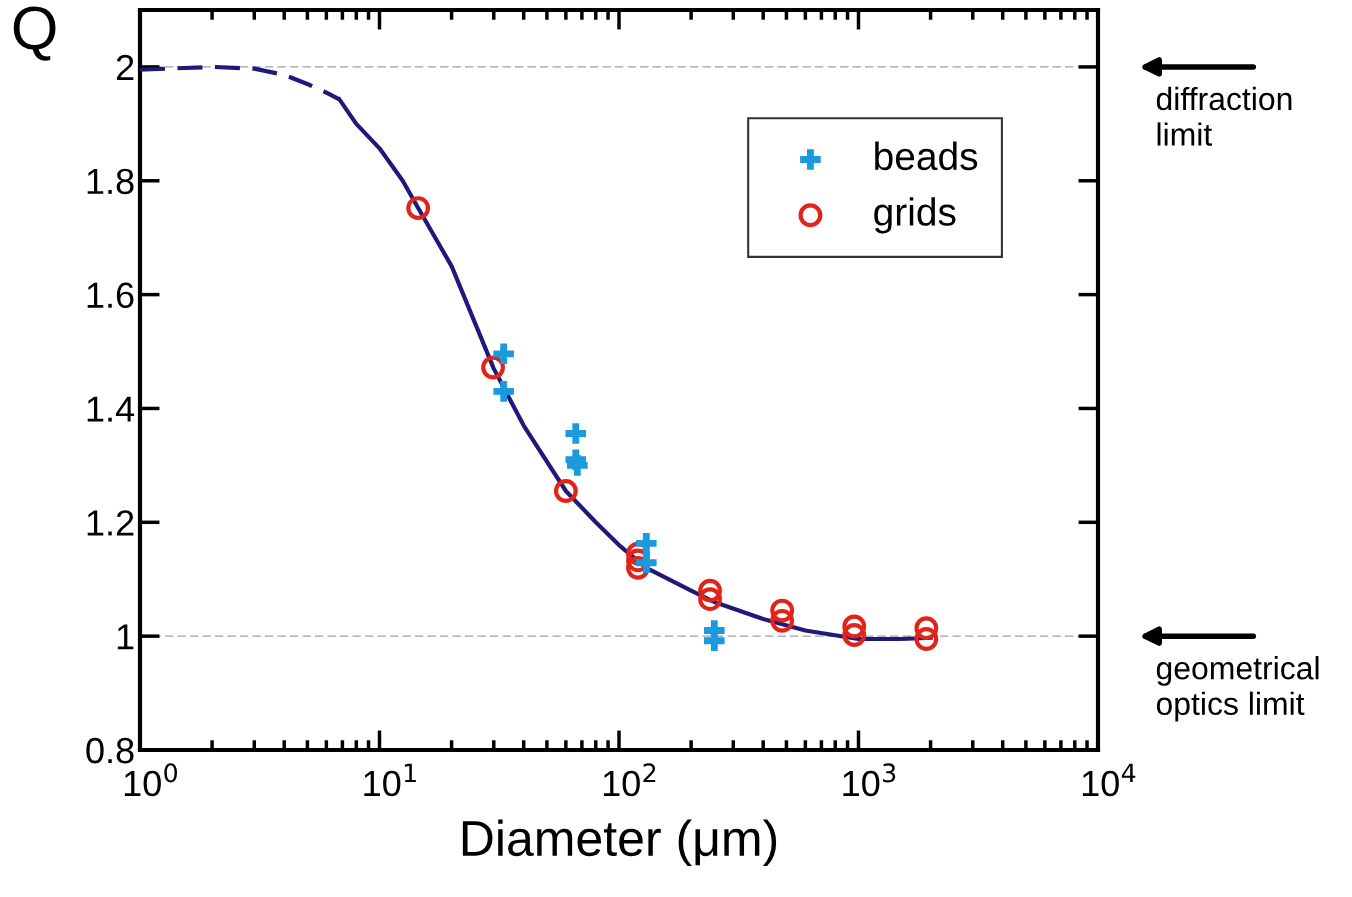 The width and height of the screenshot is (1352, 897). What do you see at coordinates (869, 780) in the screenshot?
I see `x-tick-label: 10$^{3}$` at bounding box center [869, 780].